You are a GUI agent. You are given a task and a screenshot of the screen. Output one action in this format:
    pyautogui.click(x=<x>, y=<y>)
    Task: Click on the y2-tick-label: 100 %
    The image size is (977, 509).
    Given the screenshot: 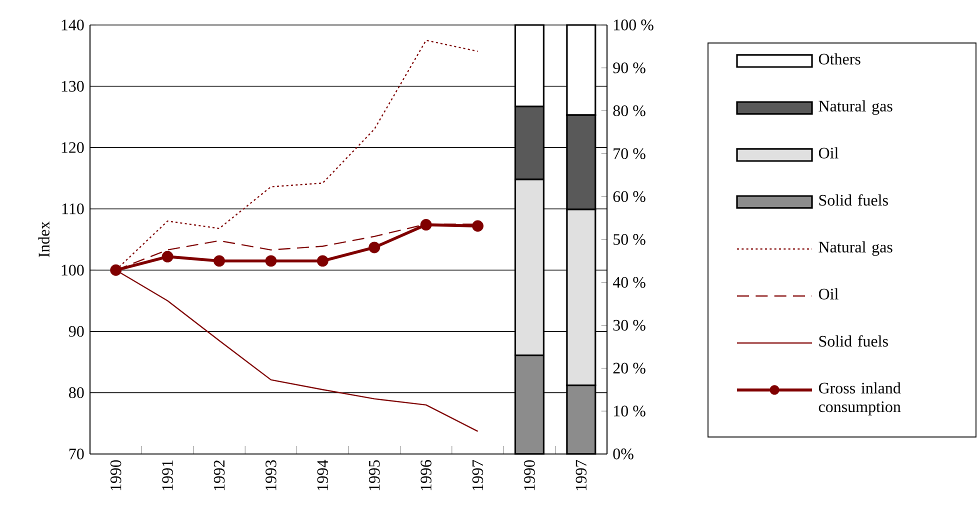 What is the action you would take?
    pyautogui.click(x=634, y=25)
    